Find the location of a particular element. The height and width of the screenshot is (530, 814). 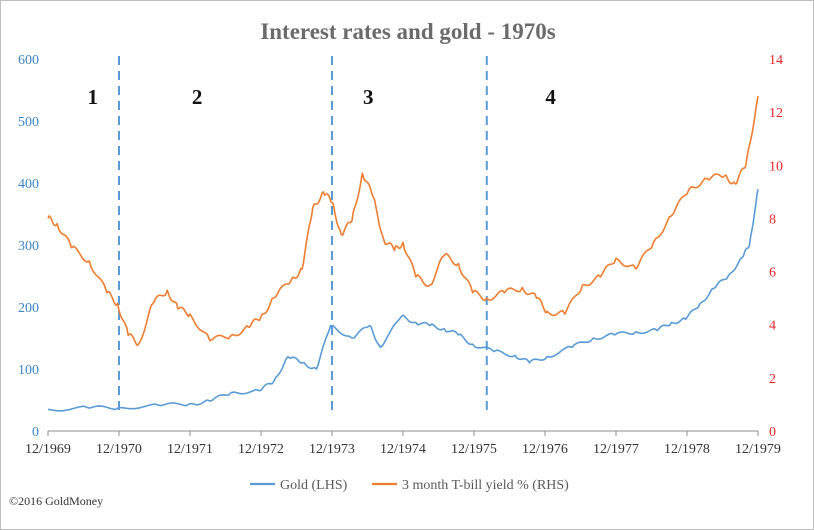

x-tick-label: 12/1971 is located at coordinates (190, 449).